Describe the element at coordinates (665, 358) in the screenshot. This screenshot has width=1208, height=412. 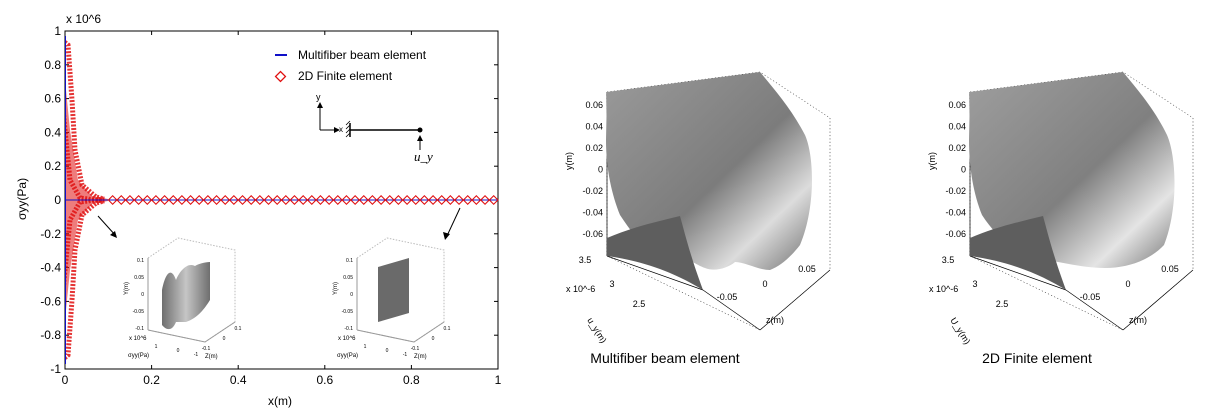
I see `s1-caption: Multifiber beam element` at that location.